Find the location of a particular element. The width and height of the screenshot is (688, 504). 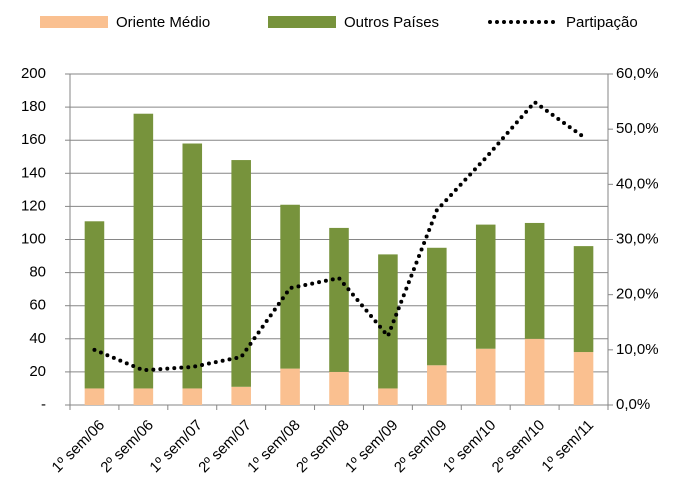

y-tick-label: 120 is located at coordinates (33, 205).